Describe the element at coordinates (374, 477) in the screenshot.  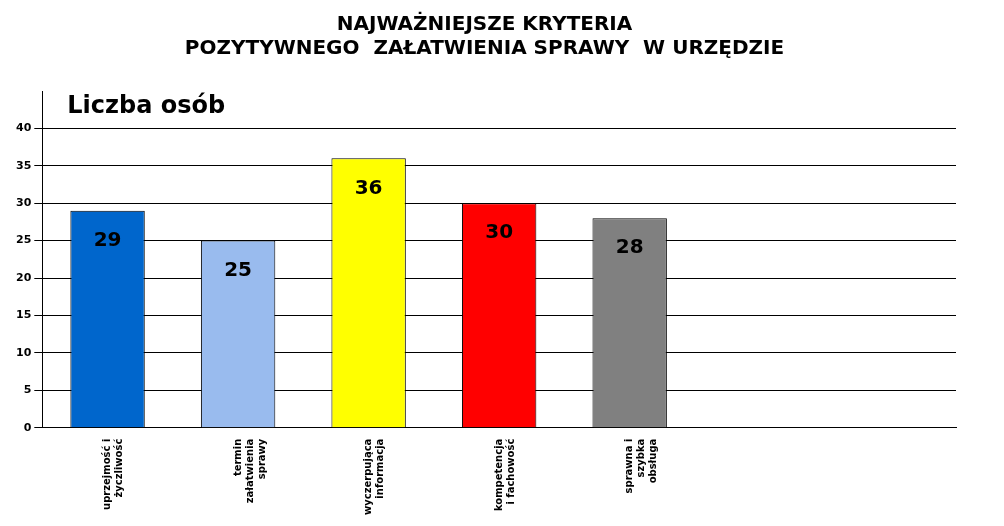
I see `x-tick-label: wyczerpująca informacja` at that location.